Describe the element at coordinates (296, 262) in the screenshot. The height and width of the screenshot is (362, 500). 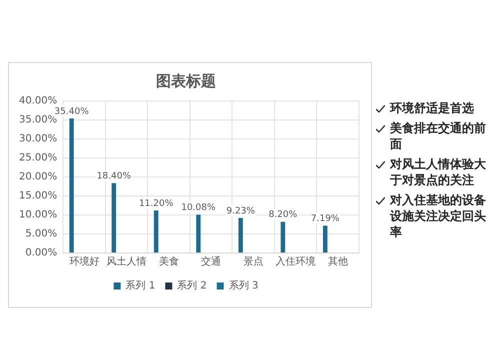
I see `x-tick-label: 入住环境` at that location.